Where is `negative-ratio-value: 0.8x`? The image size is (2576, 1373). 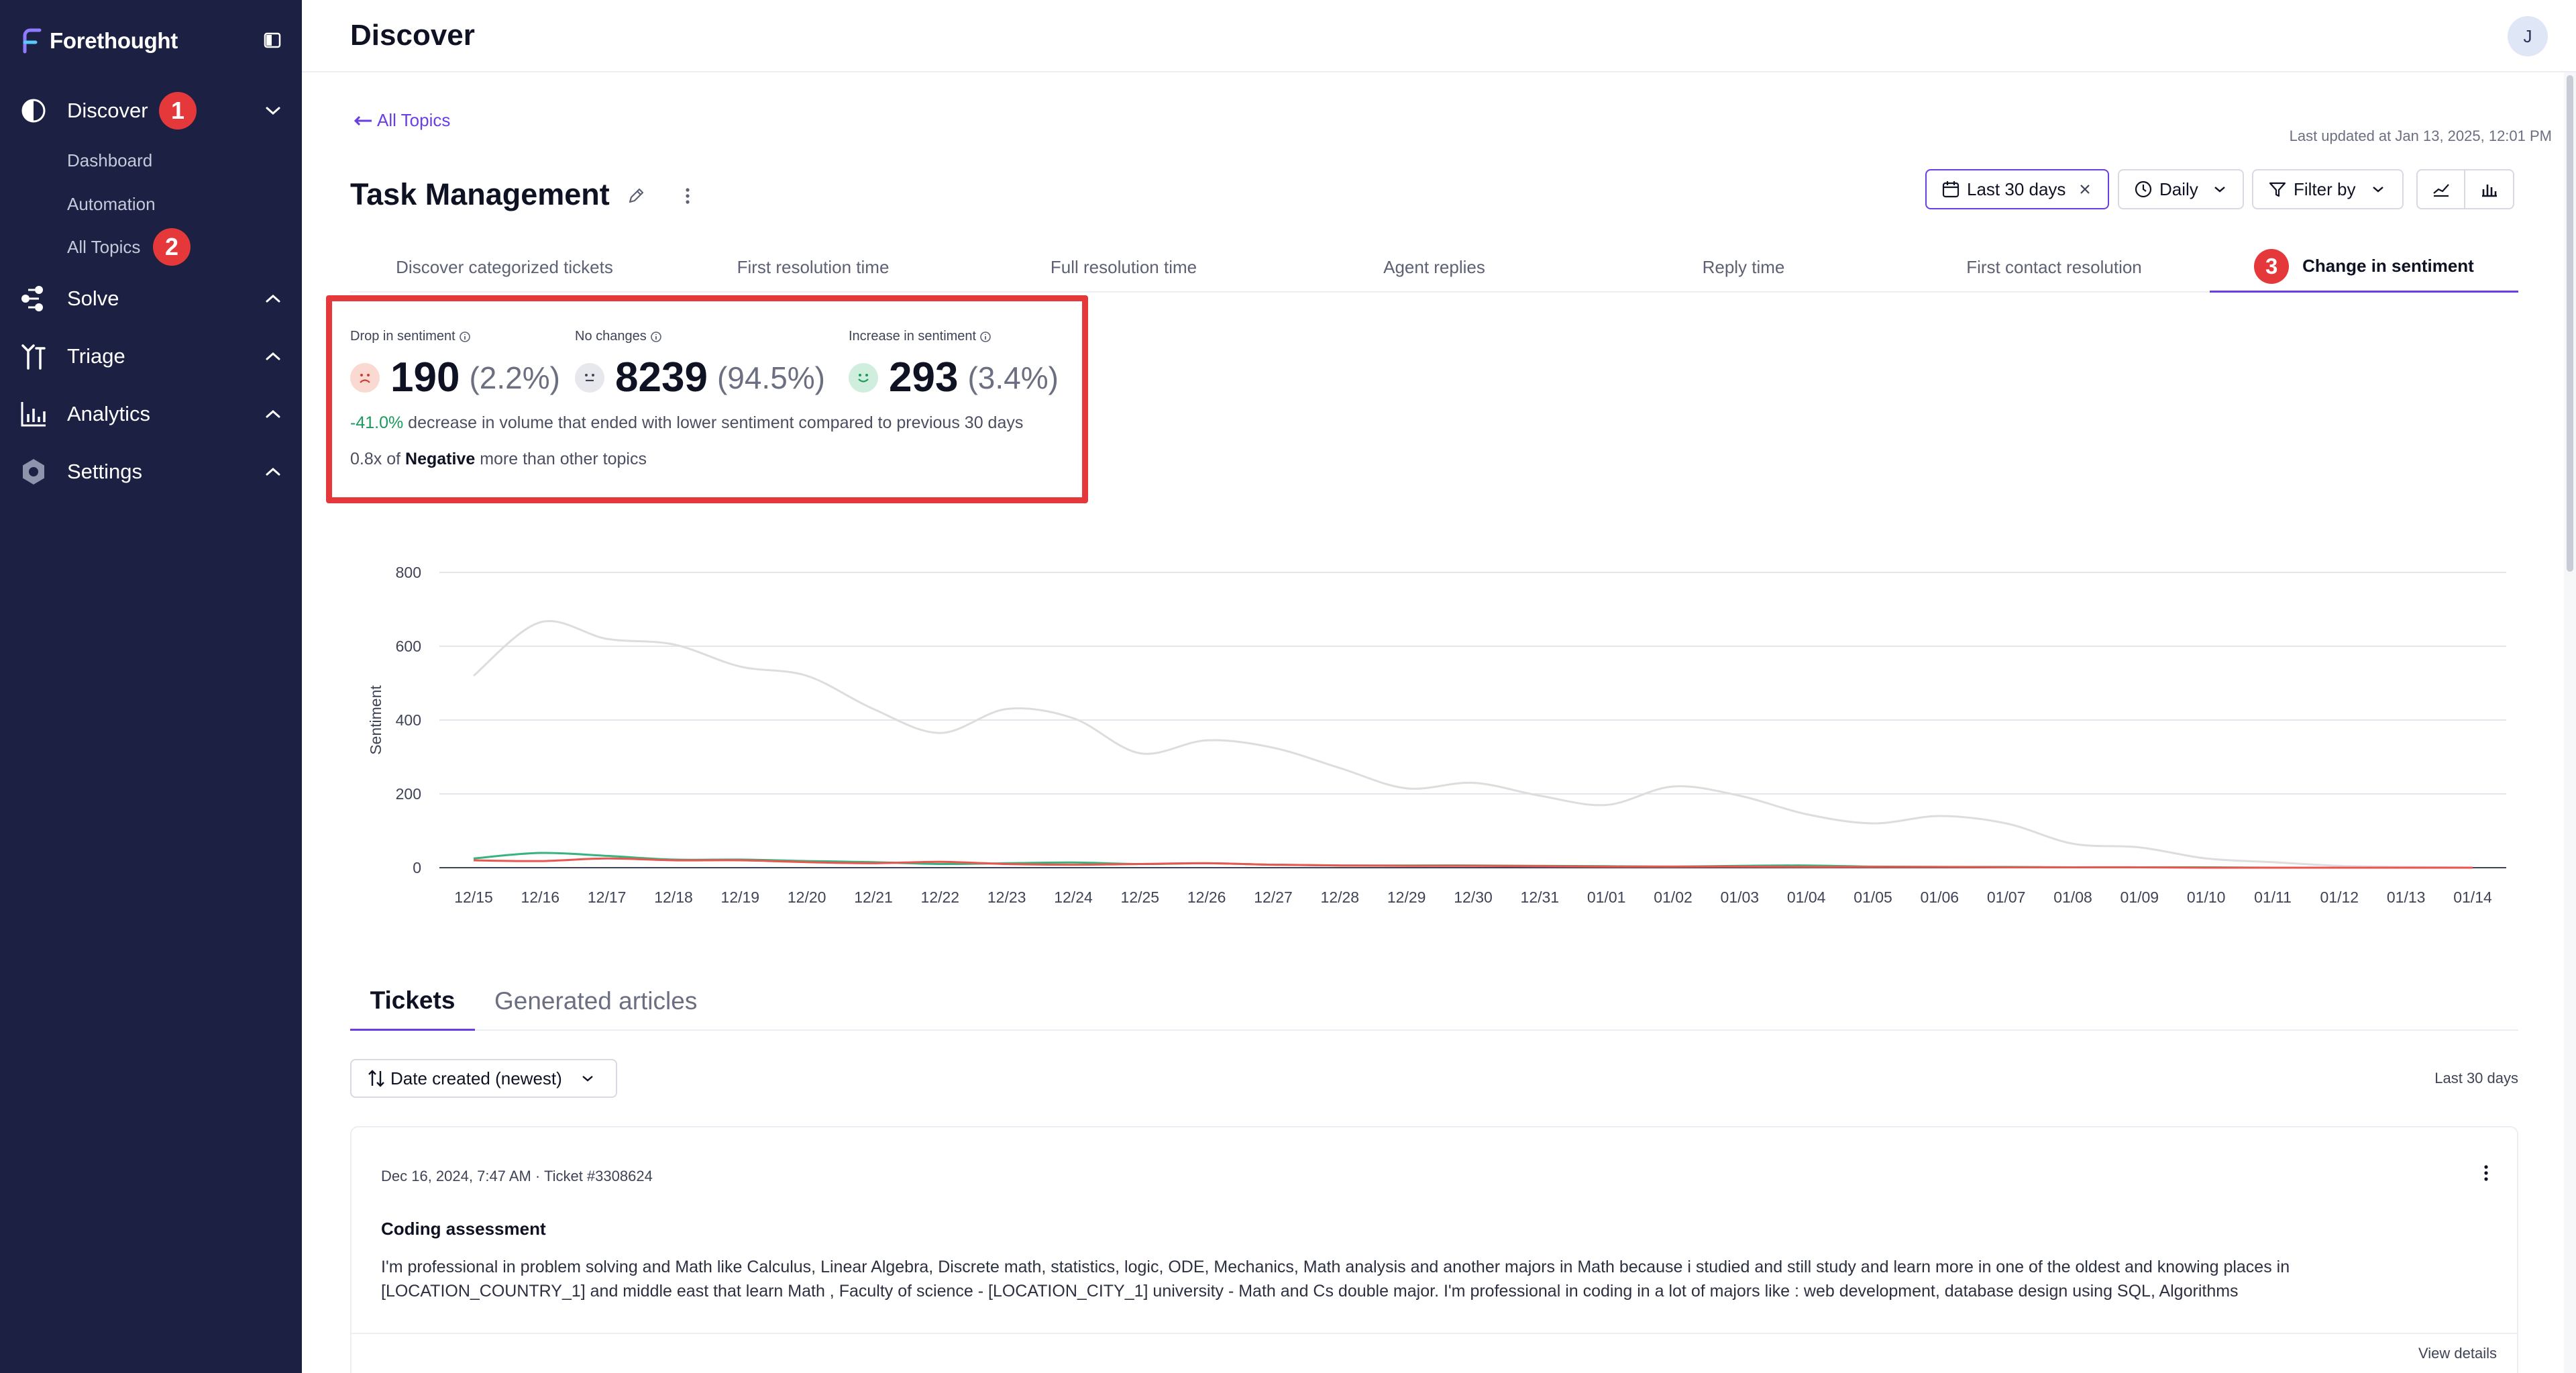
negative-ratio-value: 0.8x is located at coordinates (366, 459).